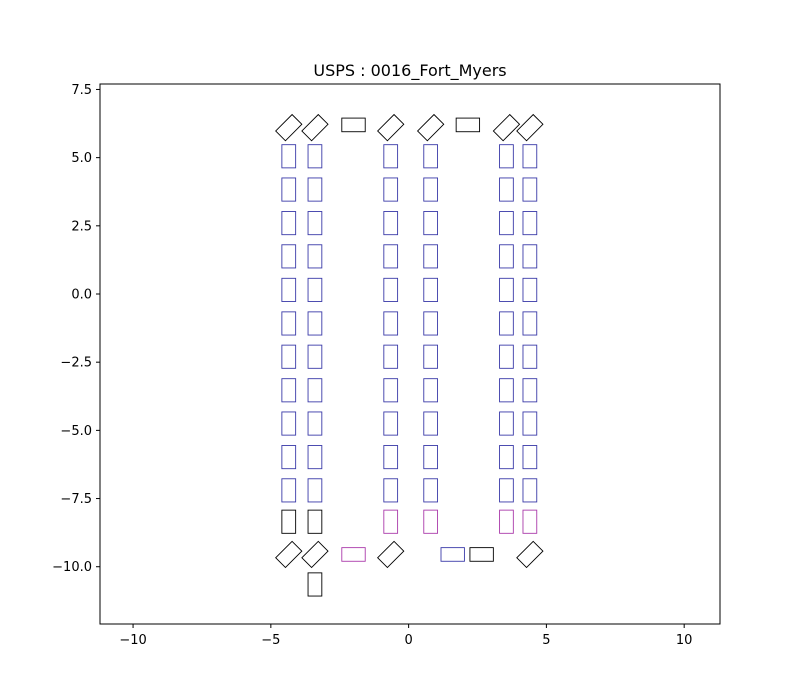  I want to click on marker-rect-c4-r10, so click(506, 490).